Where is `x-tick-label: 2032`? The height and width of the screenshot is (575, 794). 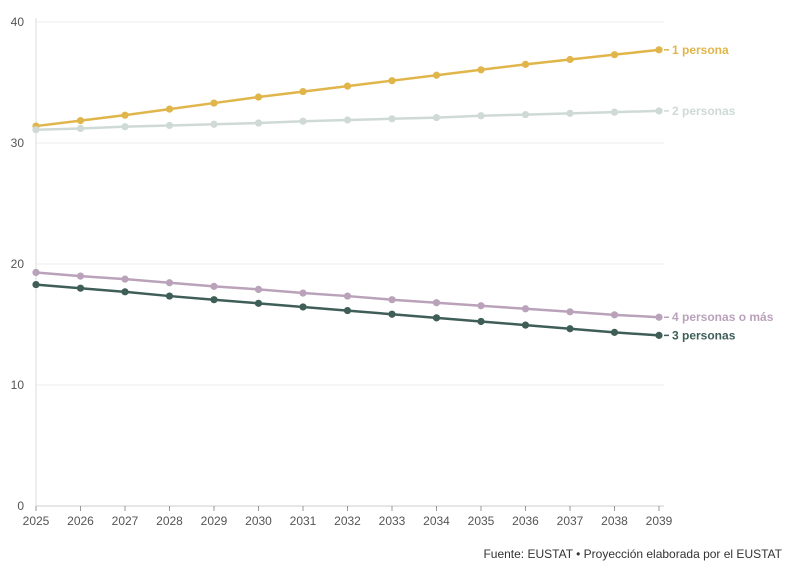
x-tick-label: 2032 is located at coordinates (347, 521).